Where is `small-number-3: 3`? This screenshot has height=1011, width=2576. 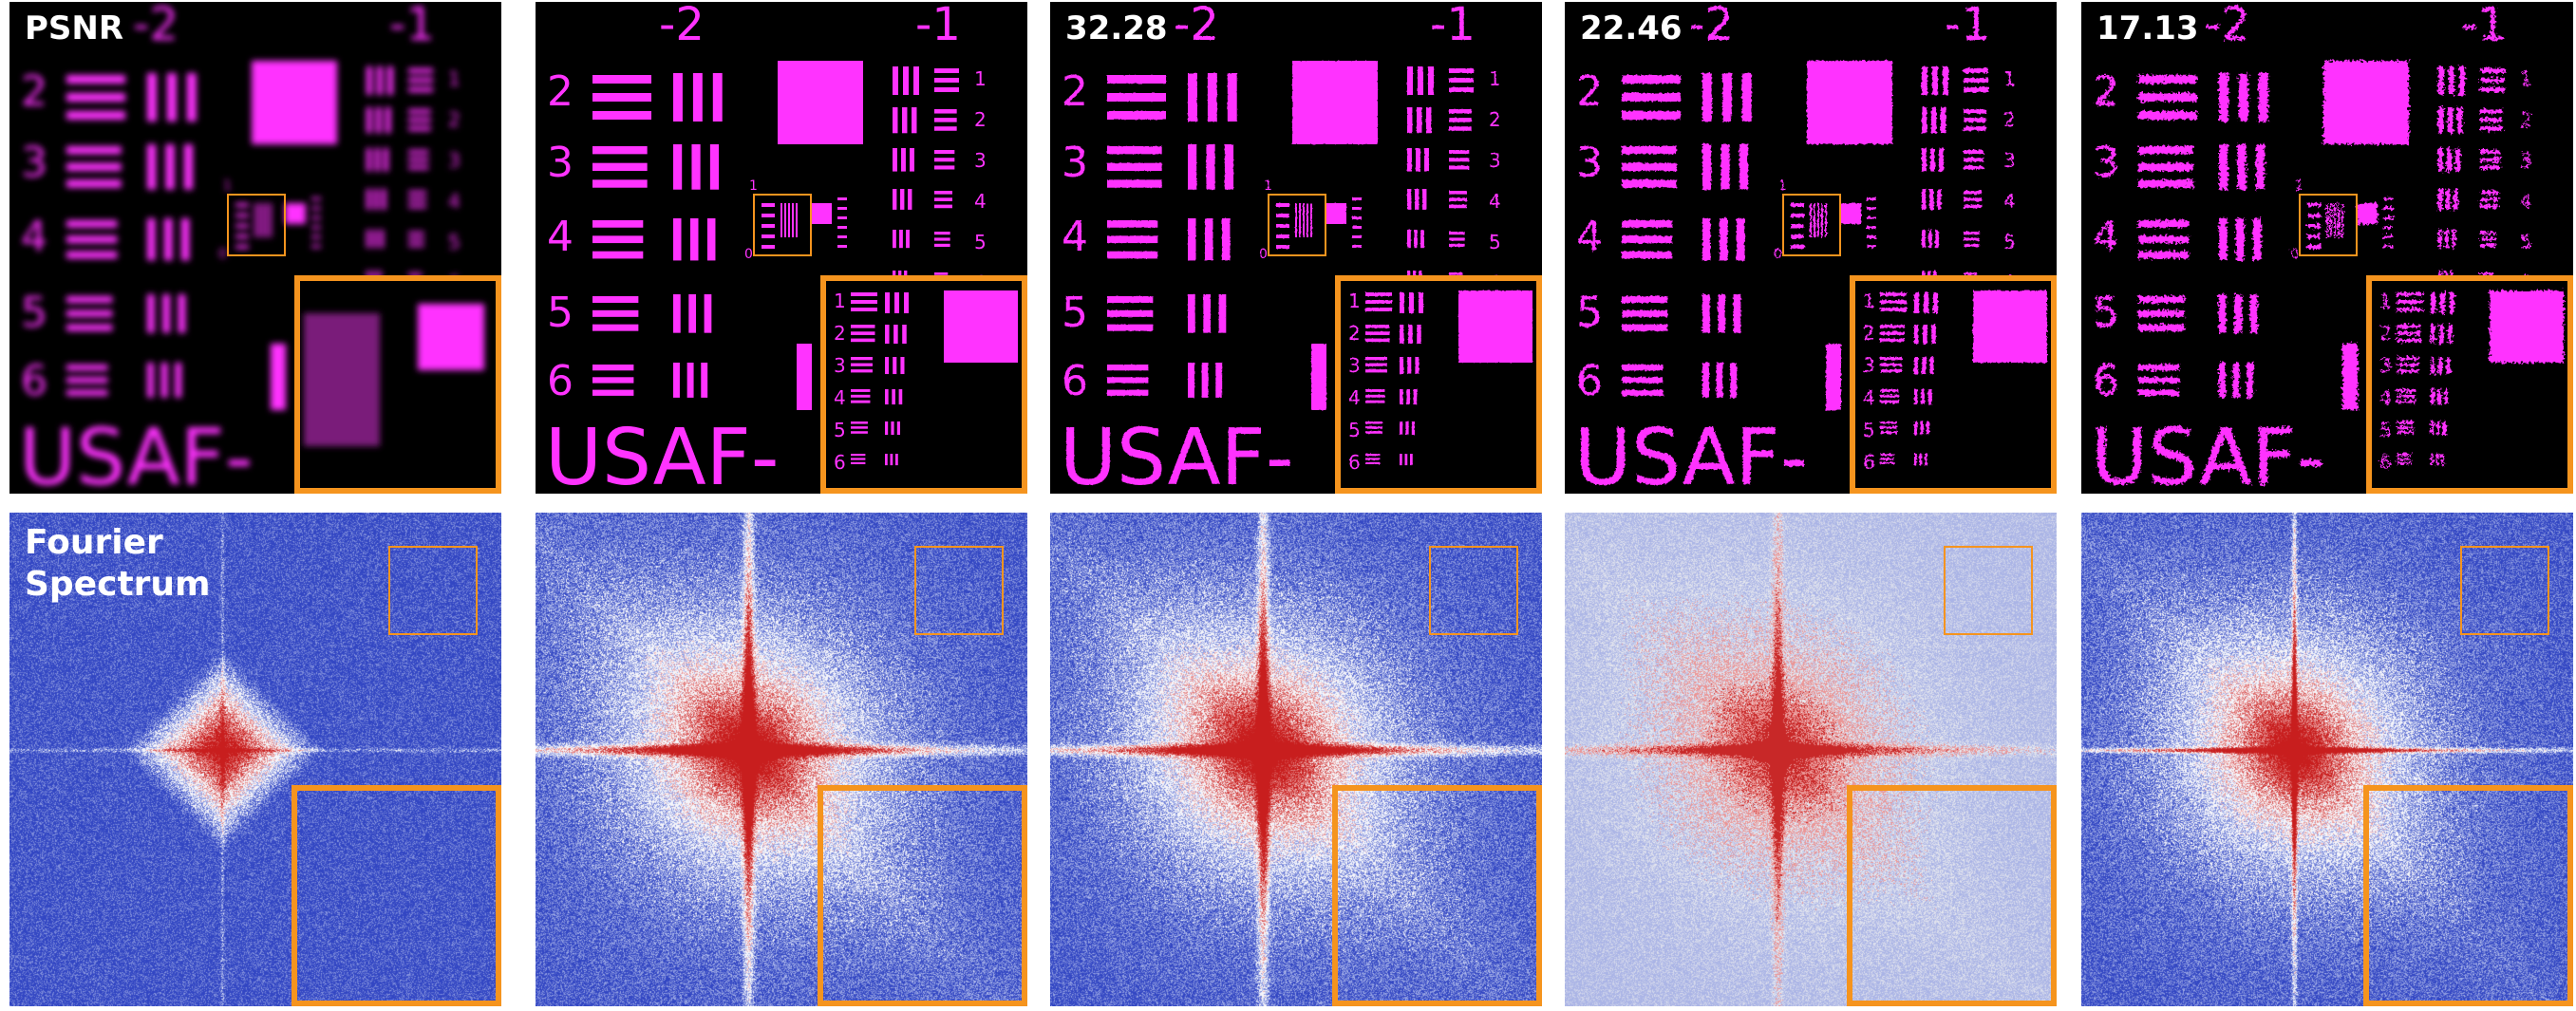 small-number-3: 3 is located at coordinates (2526, 160).